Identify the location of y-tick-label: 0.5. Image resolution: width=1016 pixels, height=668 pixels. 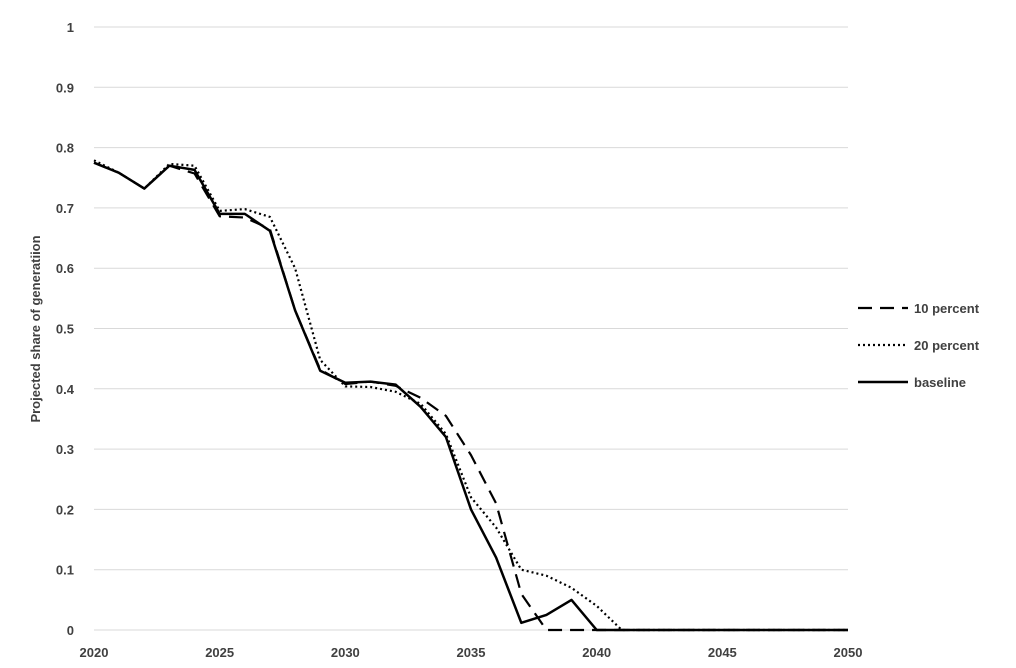
(65, 329).